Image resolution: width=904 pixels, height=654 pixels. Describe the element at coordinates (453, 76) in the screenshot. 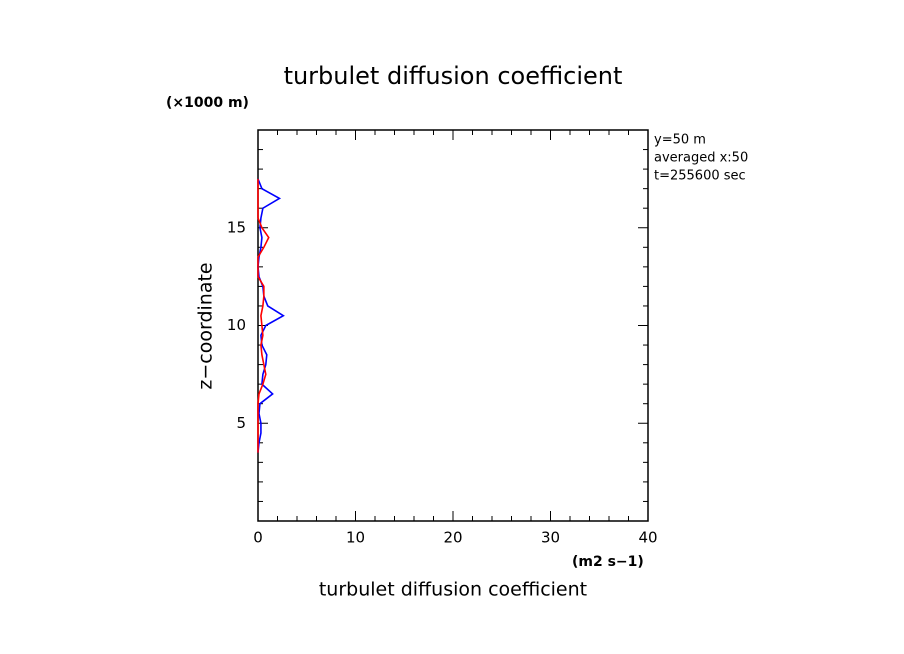

I see `chart-title: turbulet diffusion coefficient` at that location.